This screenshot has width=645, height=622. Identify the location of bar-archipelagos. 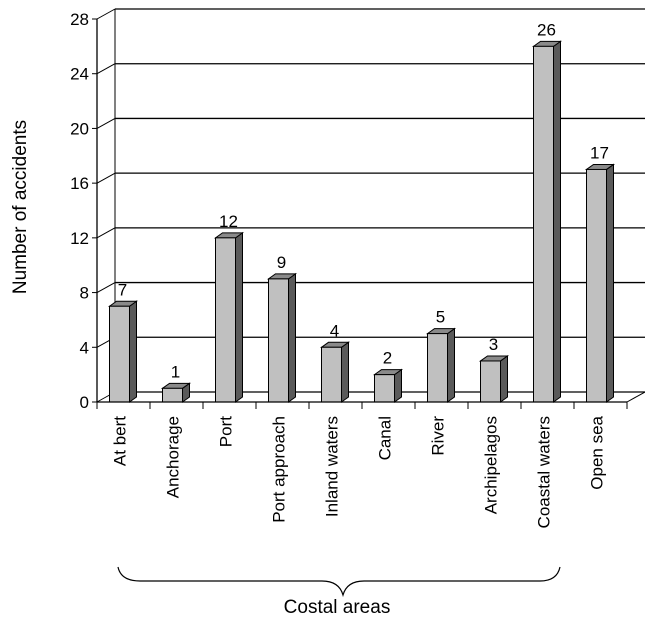
(494, 378).